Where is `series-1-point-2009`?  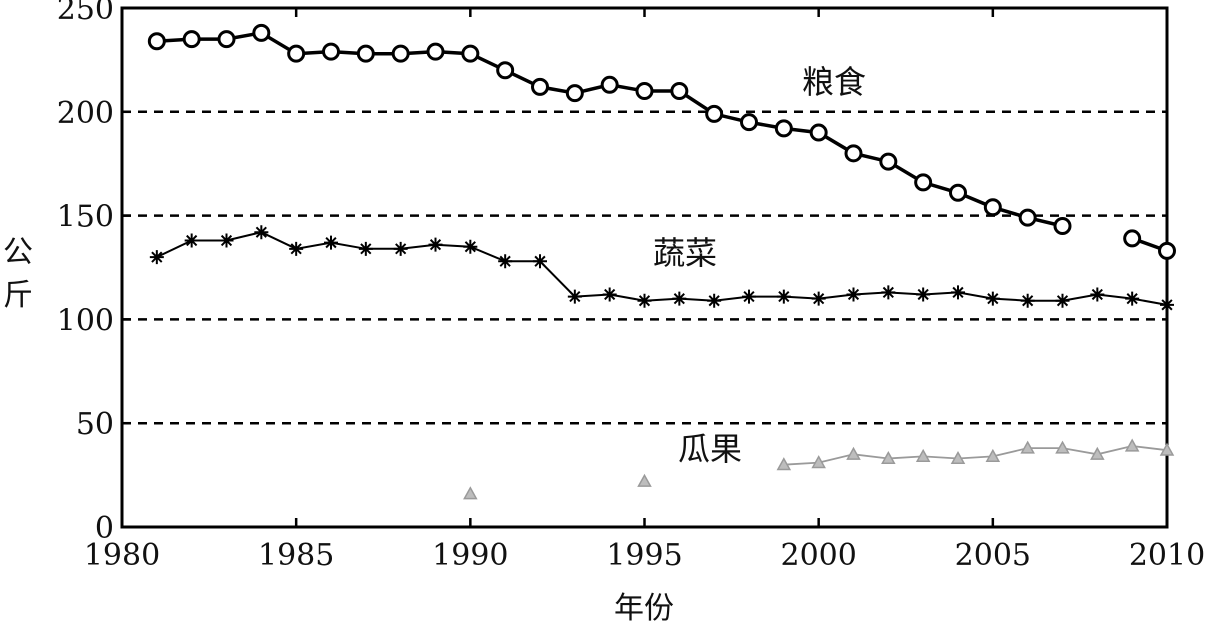 series-1-point-2009 is located at coordinates (1132, 298).